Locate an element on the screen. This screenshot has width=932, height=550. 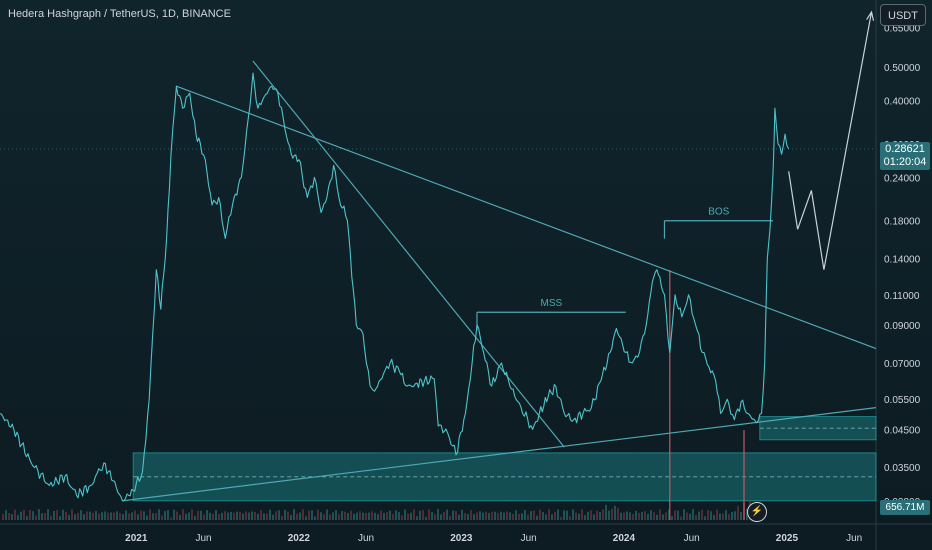
x-tick-label: 2024 is located at coordinates (624, 538).